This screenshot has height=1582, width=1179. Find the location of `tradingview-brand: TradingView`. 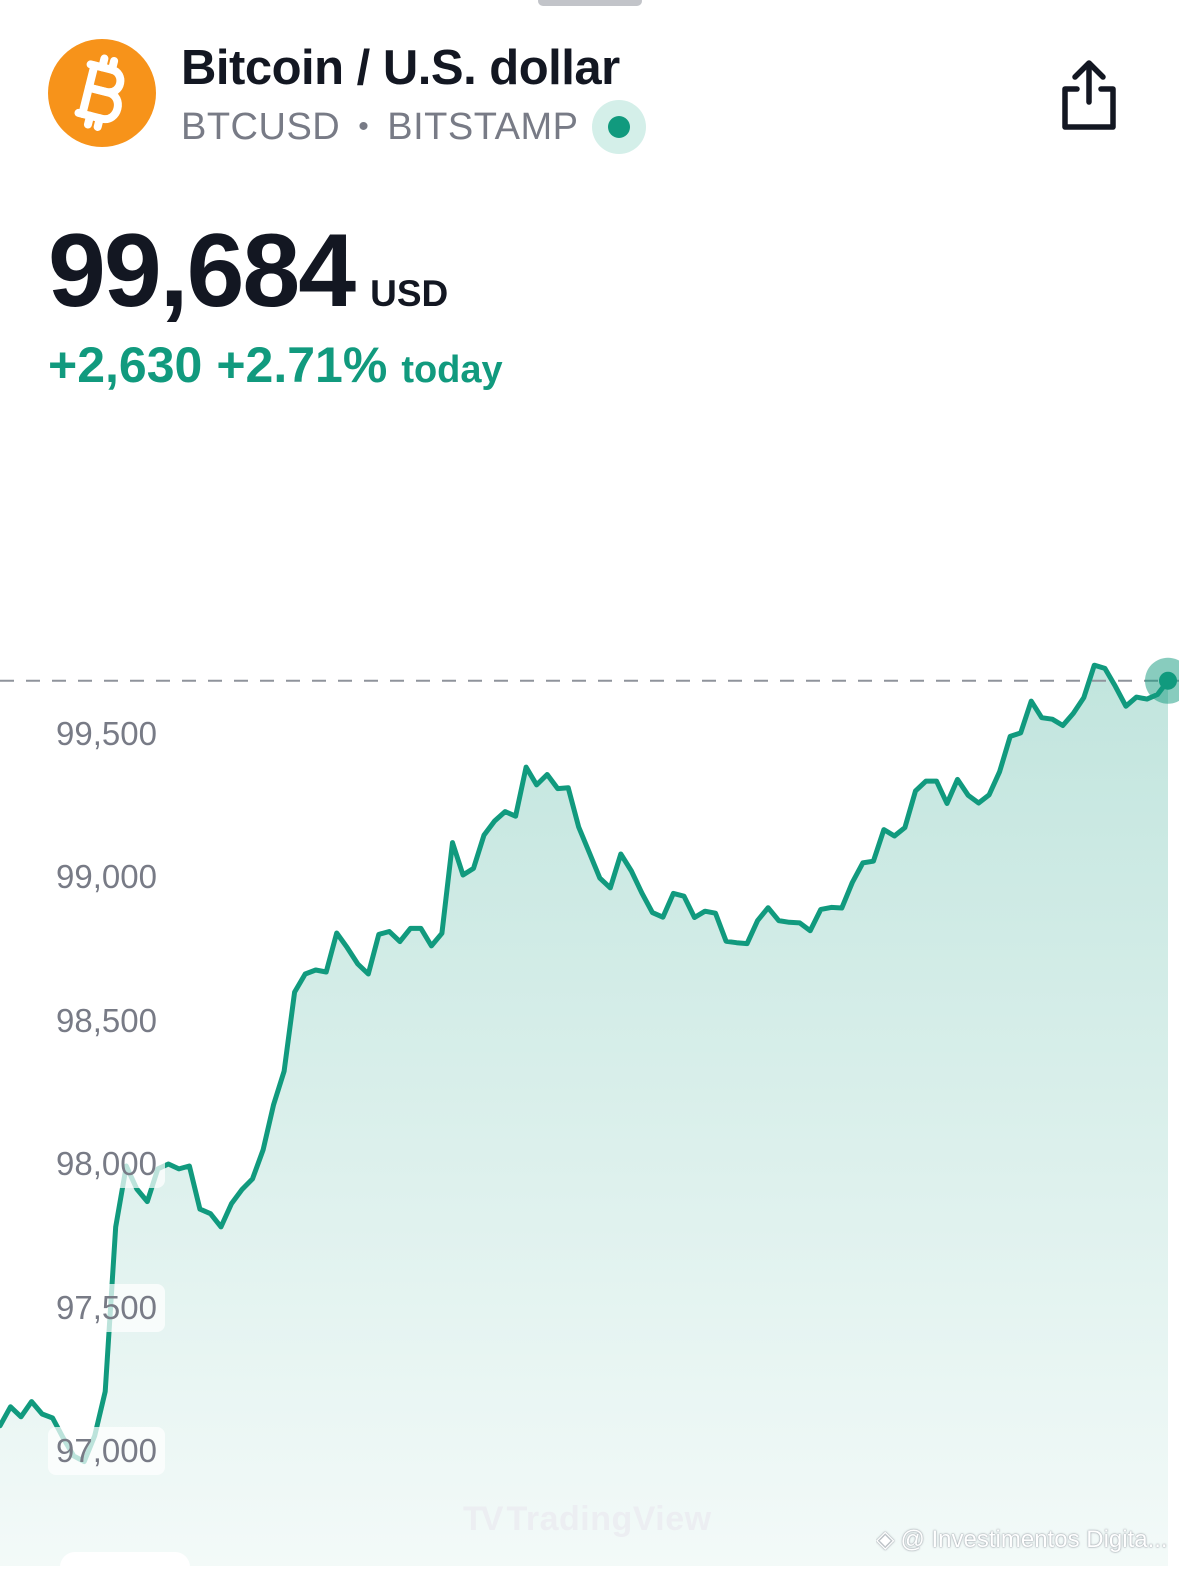

tradingview-brand: TradingView is located at coordinates (609, 1519).